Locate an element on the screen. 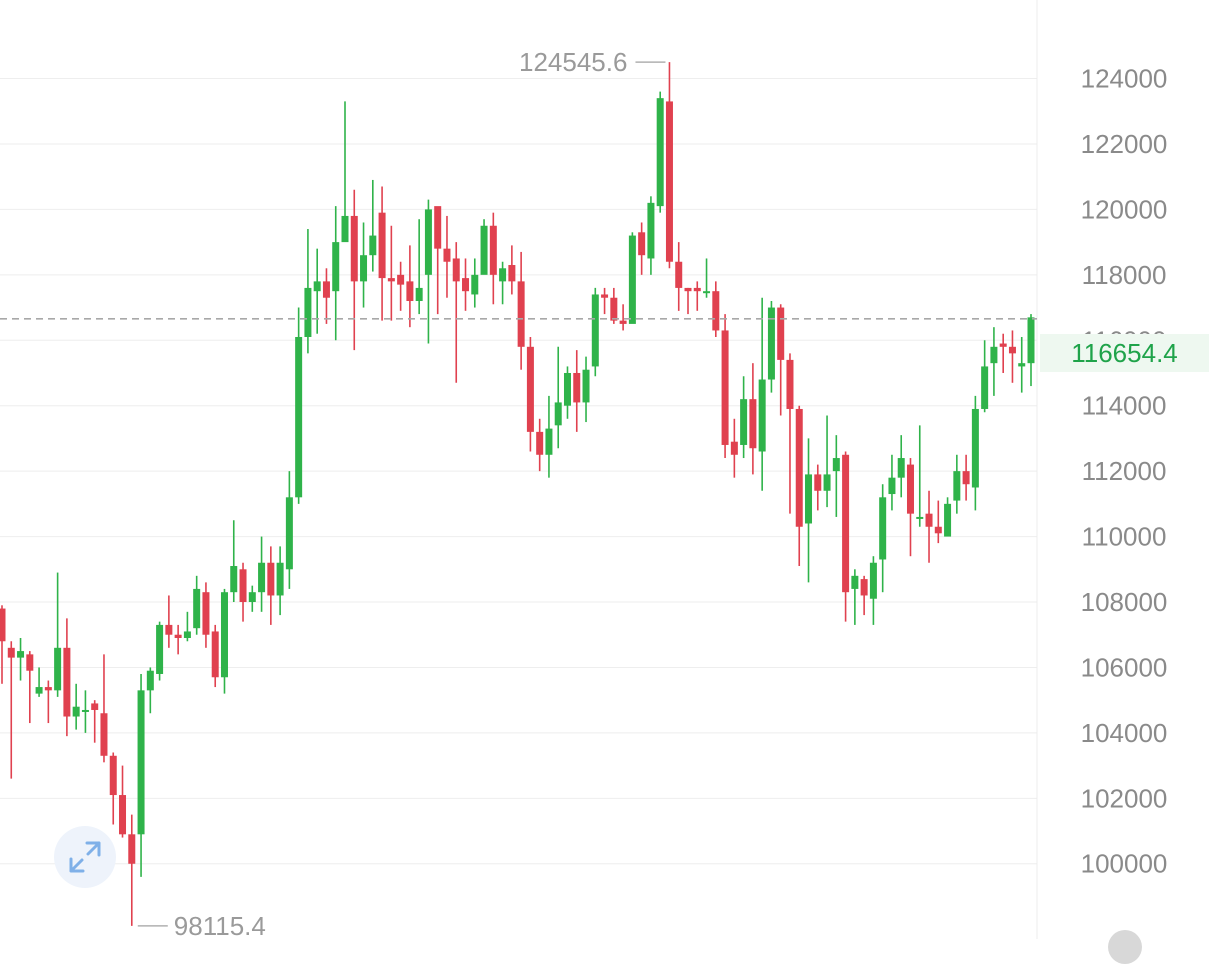 The image size is (1209, 964). low-annotation: 98115.4 is located at coordinates (201, 925).